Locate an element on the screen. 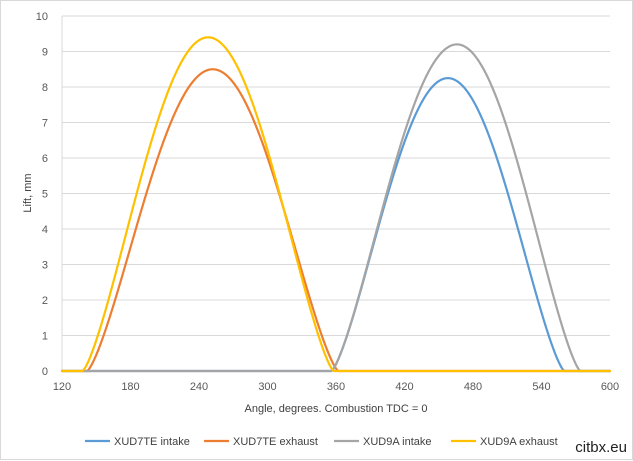 This screenshot has width=633, height=461. x-axis-label: Angle, degrees. Combustion TDC = 0 is located at coordinates (336, 409).